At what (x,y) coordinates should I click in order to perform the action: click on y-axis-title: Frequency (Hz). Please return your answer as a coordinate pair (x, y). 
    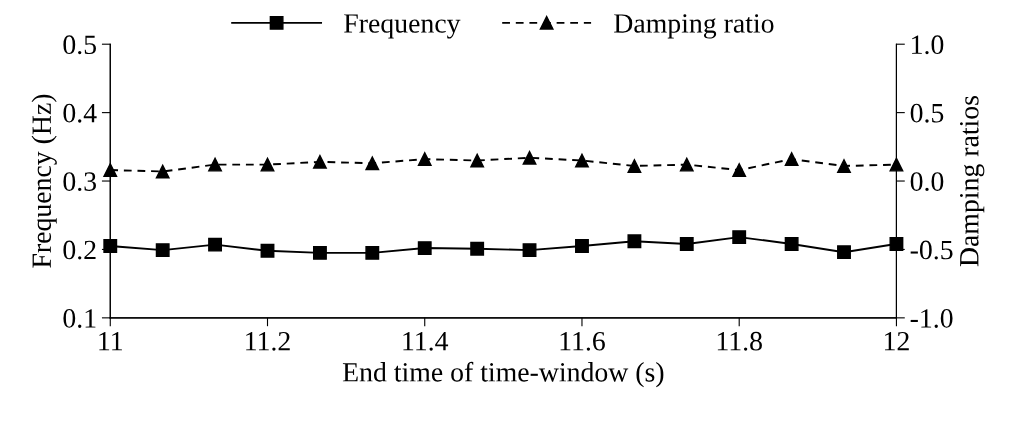
    Looking at the image, I should click on (44, 181).